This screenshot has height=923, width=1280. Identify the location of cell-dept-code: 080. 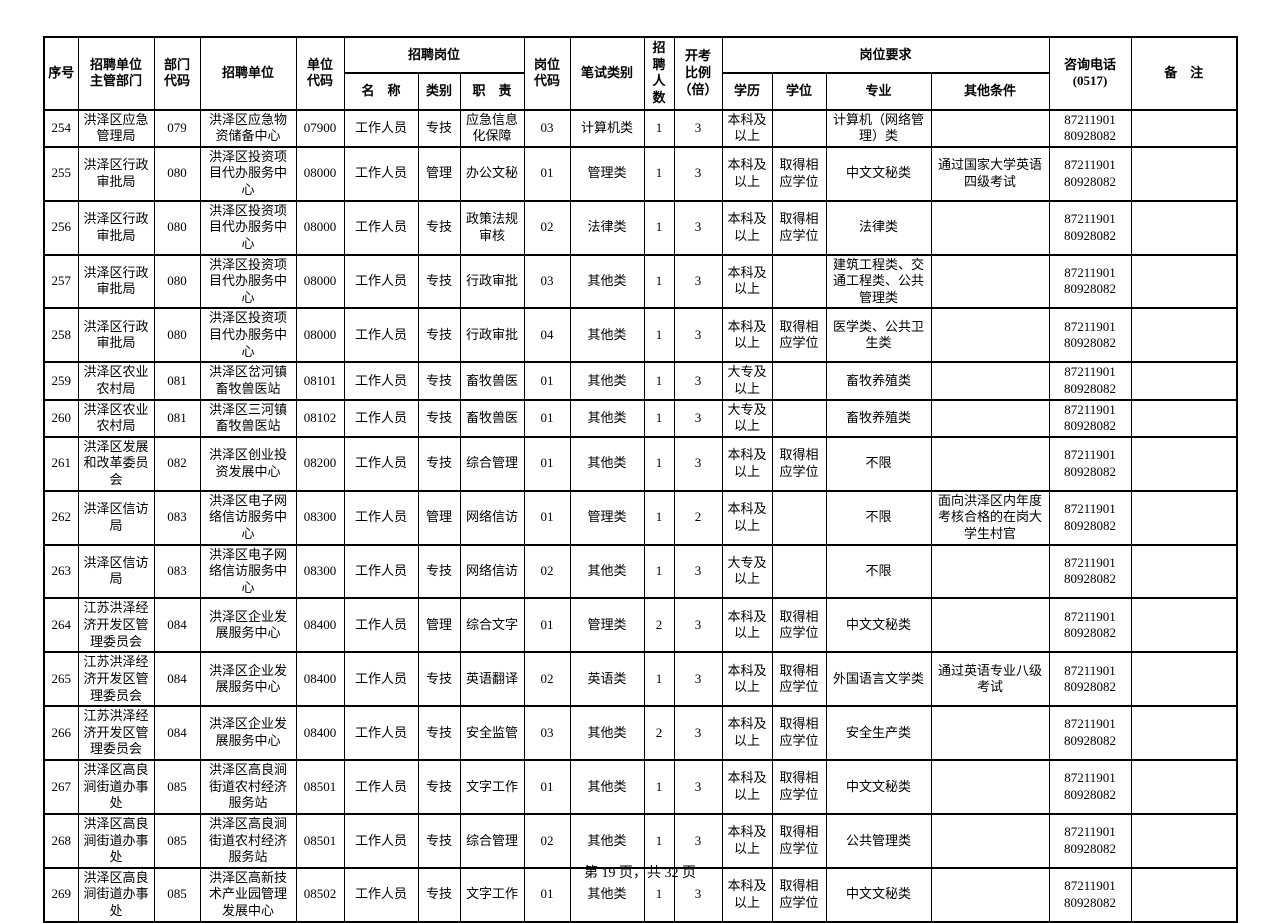
(177, 335).